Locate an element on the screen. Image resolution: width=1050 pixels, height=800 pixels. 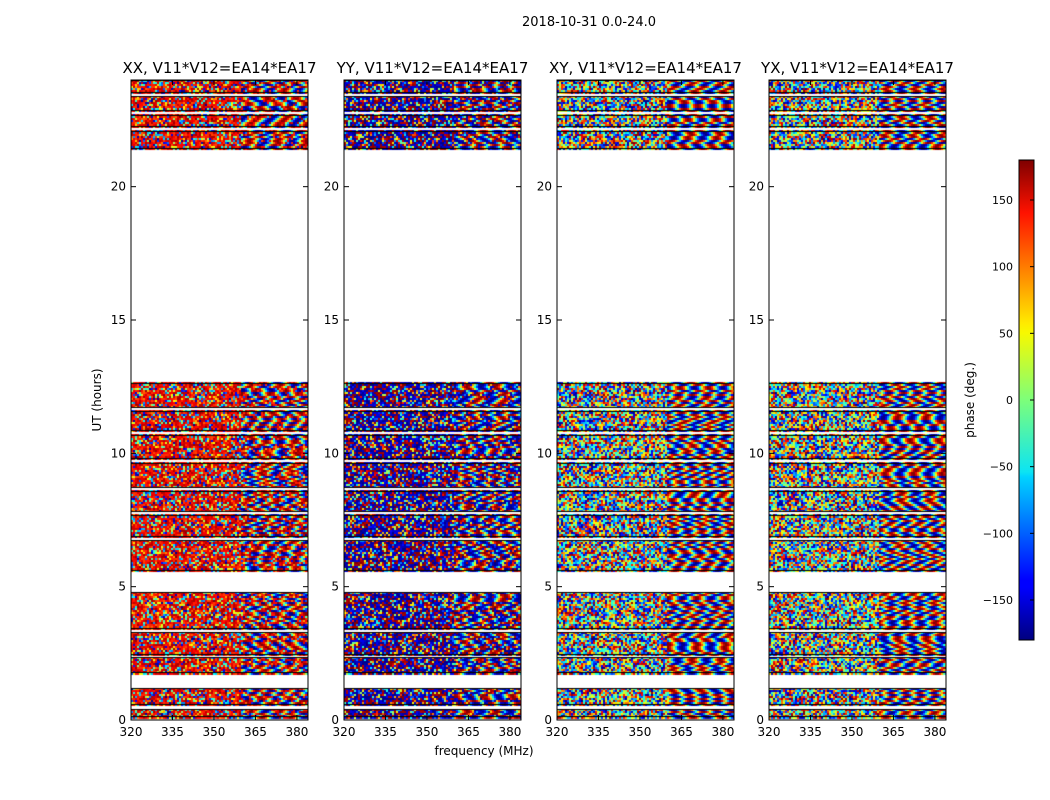
panel-heatmap-xy is located at coordinates (645, 400).